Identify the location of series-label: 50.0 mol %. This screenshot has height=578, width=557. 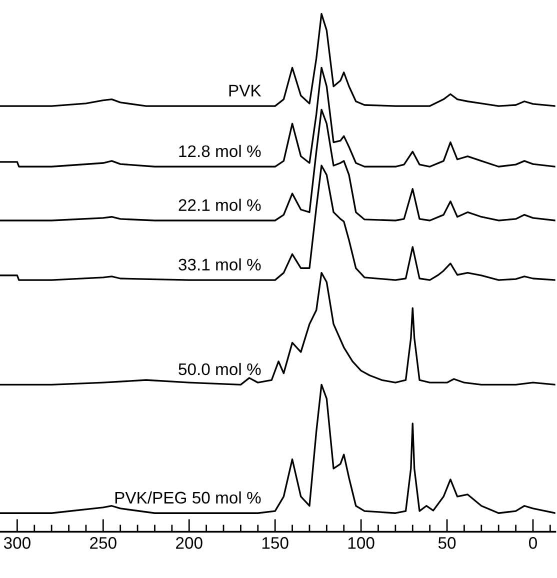
(219, 369).